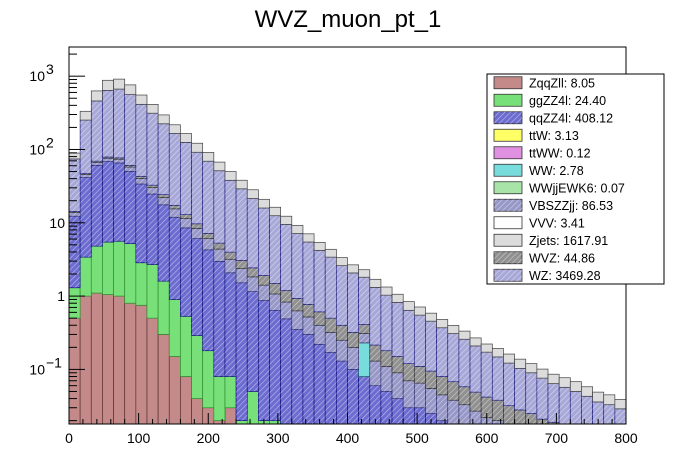 The width and height of the screenshot is (696, 472). What do you see at coordinates (487, 438) in the screenshot?
I see `x-tick-label: 600` at bounding box center [487, 438].